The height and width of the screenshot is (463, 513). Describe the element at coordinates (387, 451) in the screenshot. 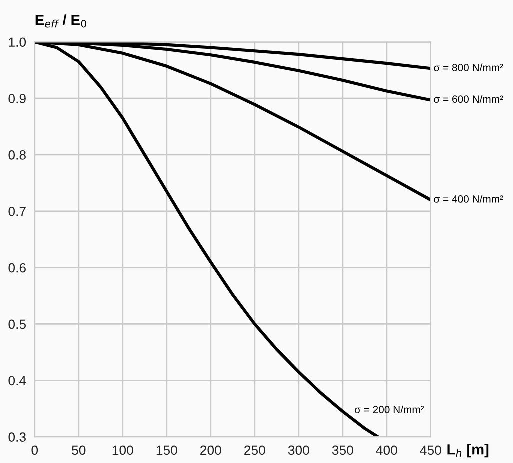

I see `x-tick-label: 400` at that location.